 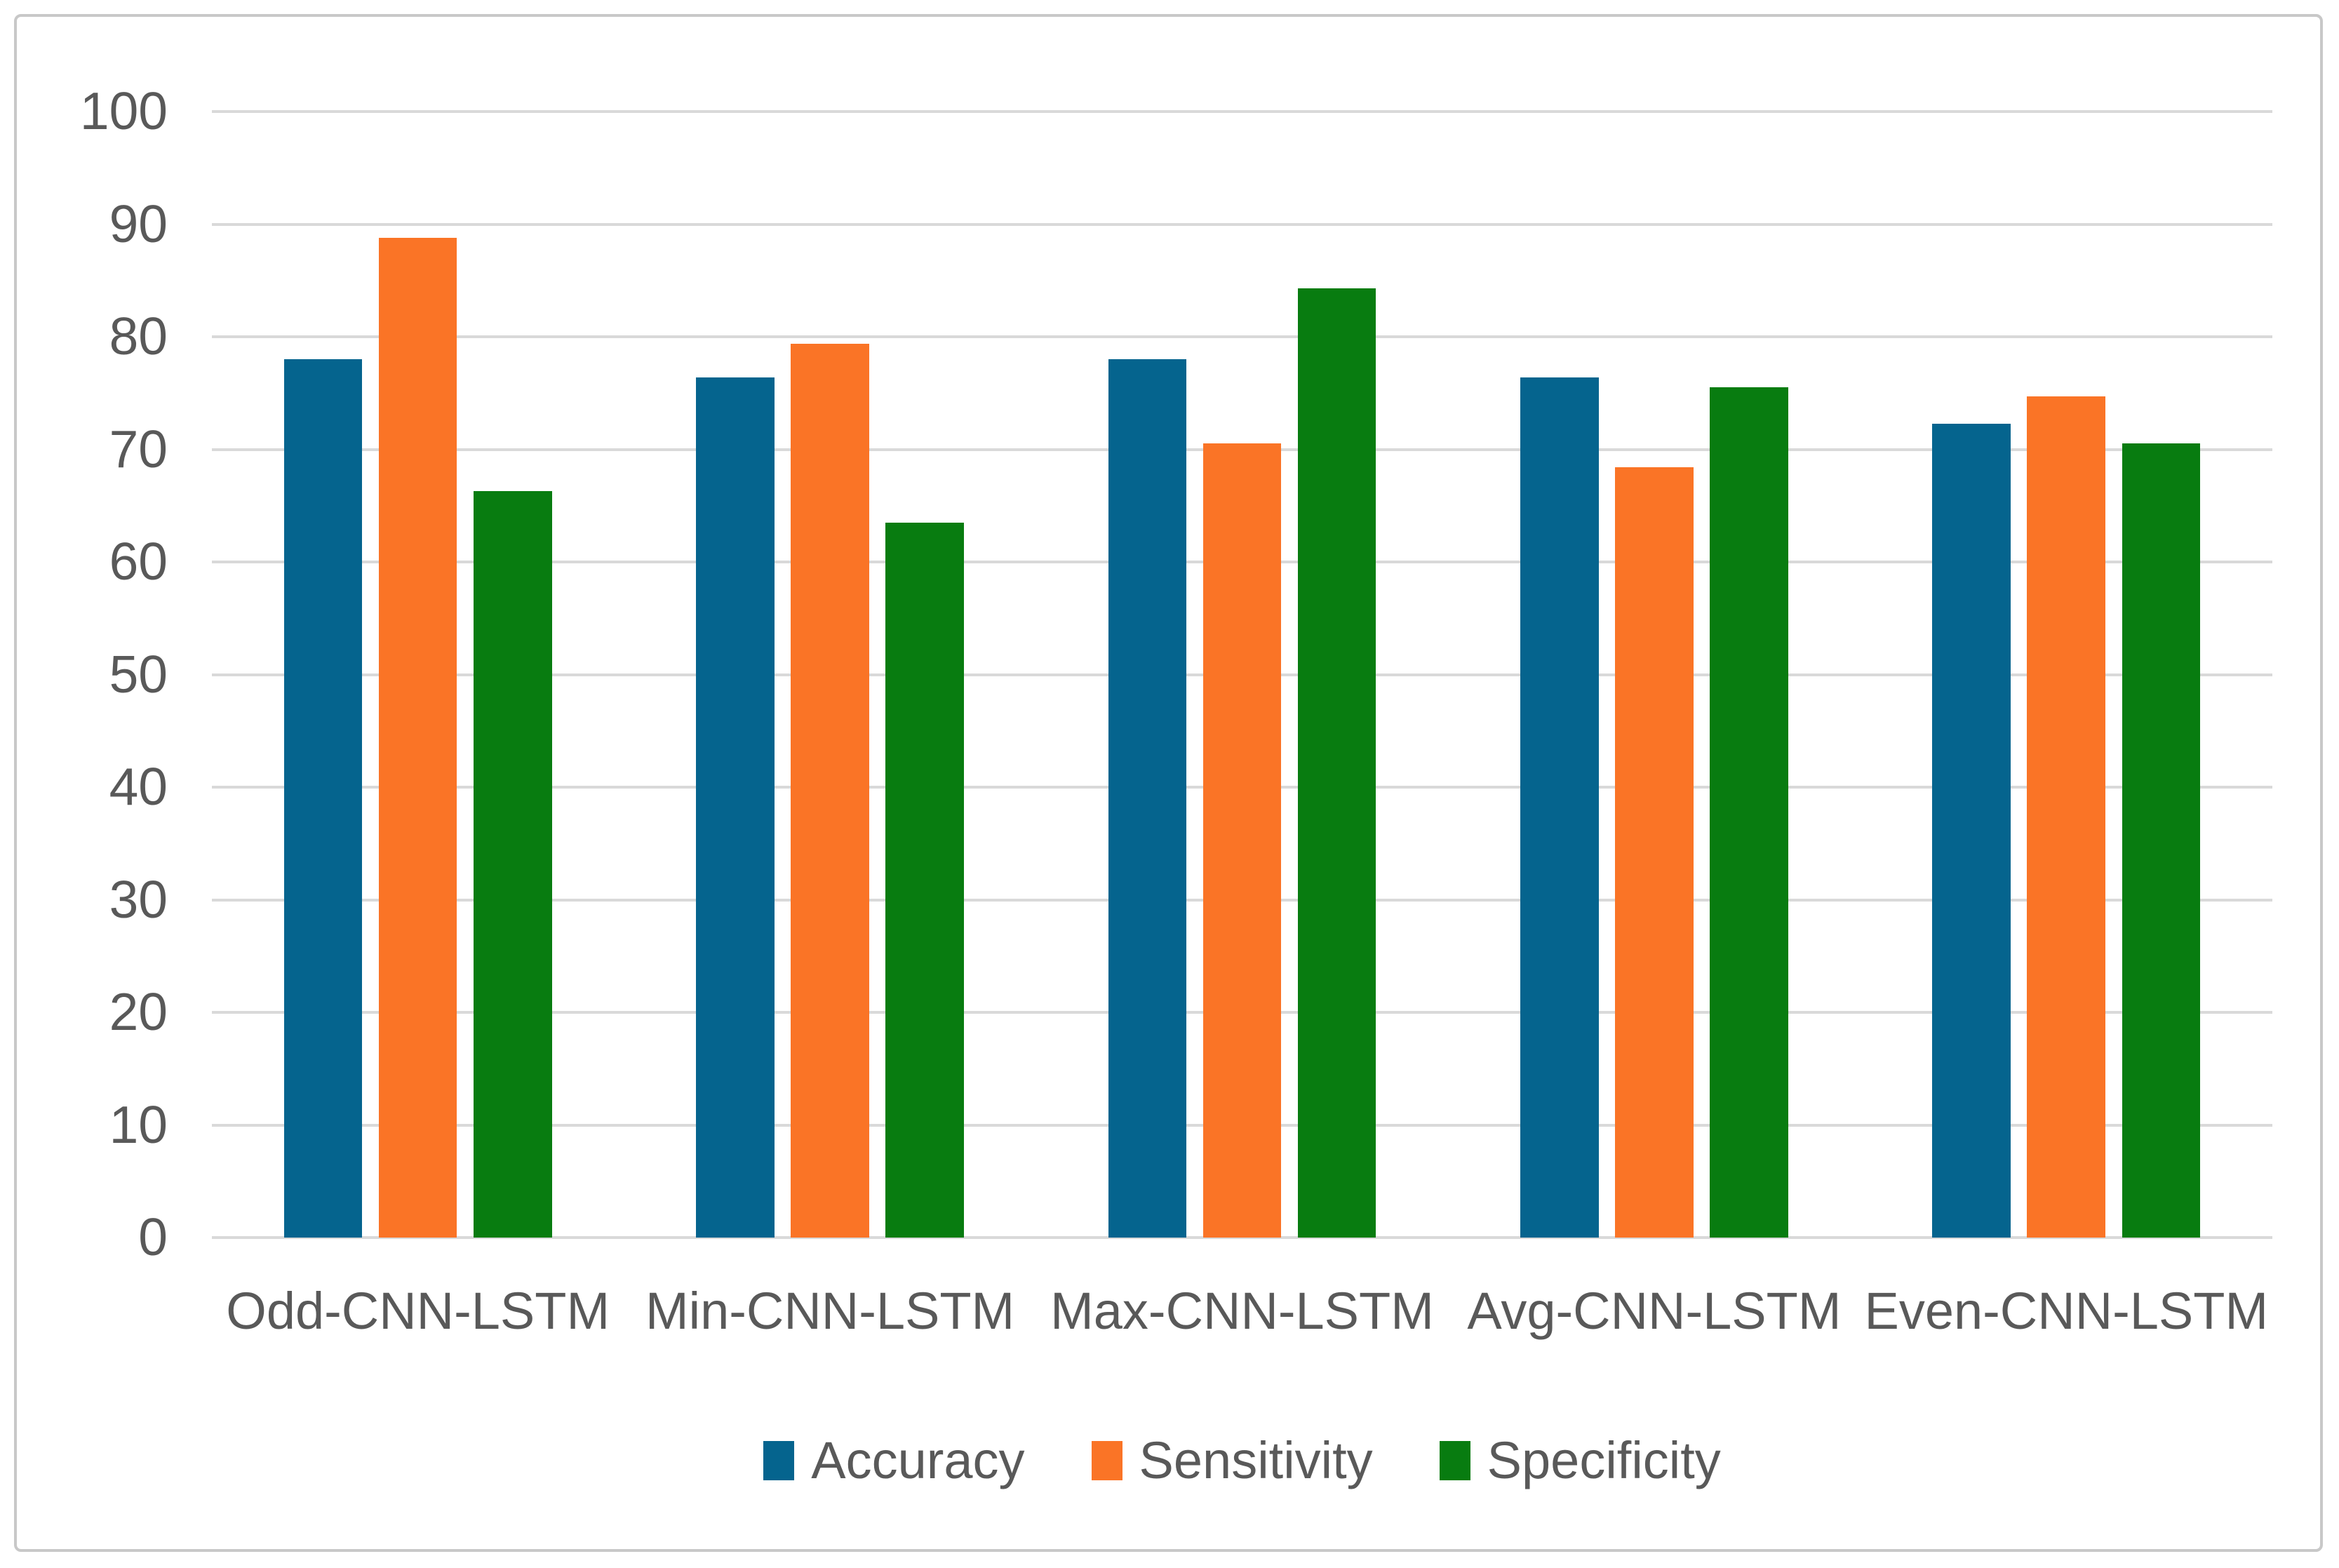 I want to click on bar-group-min-cnn-lstm, so click(x=830, y=675).